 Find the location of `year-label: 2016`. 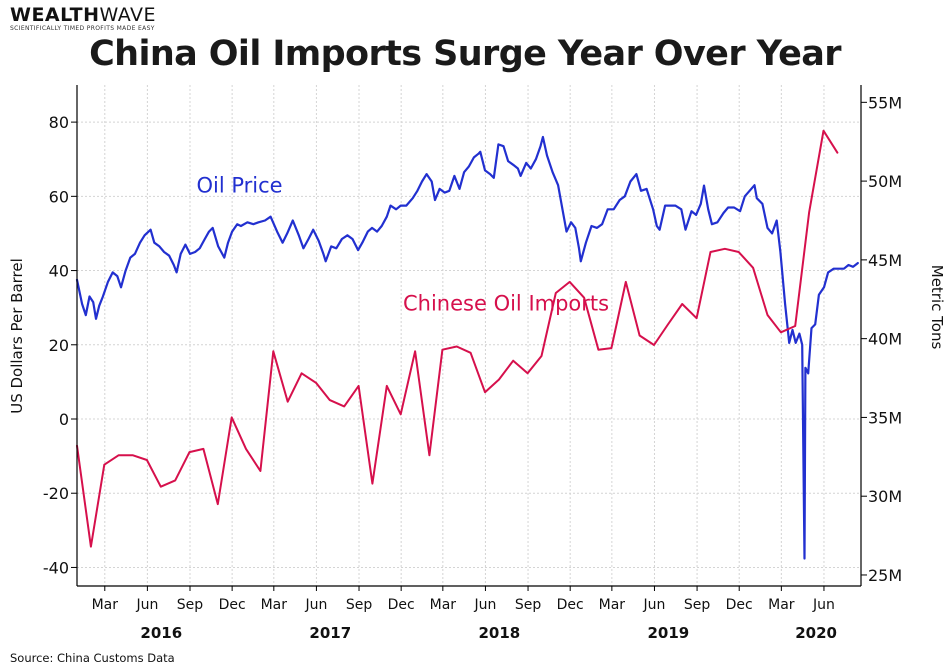

year-label: 2016 is located at coordinates (161, 633).